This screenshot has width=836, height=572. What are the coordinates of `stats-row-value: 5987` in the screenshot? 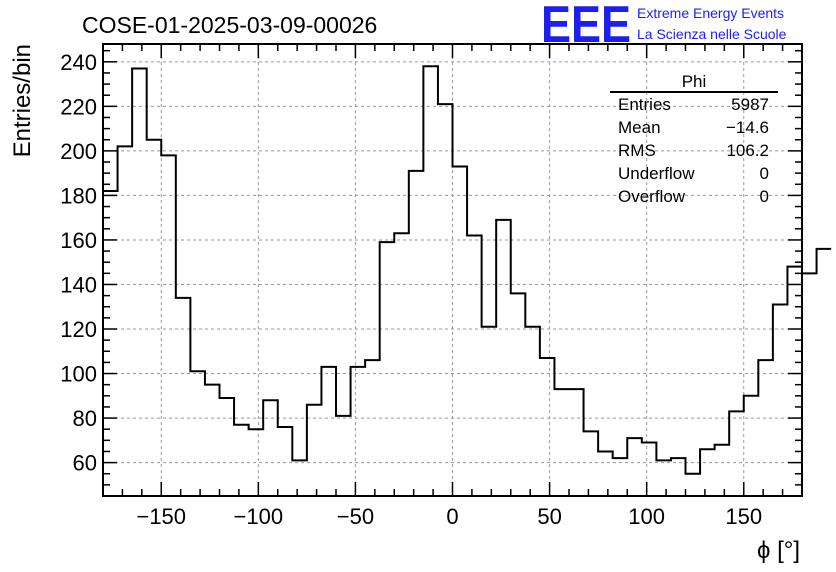 It's located at (750, 104).